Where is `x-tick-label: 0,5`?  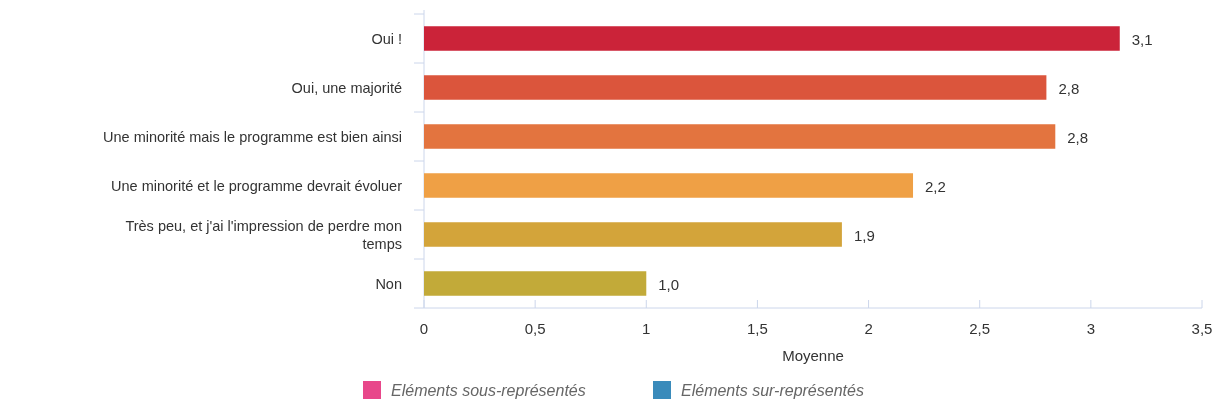
x-tick-label: 0,5 is located at coordinates (535, 328).